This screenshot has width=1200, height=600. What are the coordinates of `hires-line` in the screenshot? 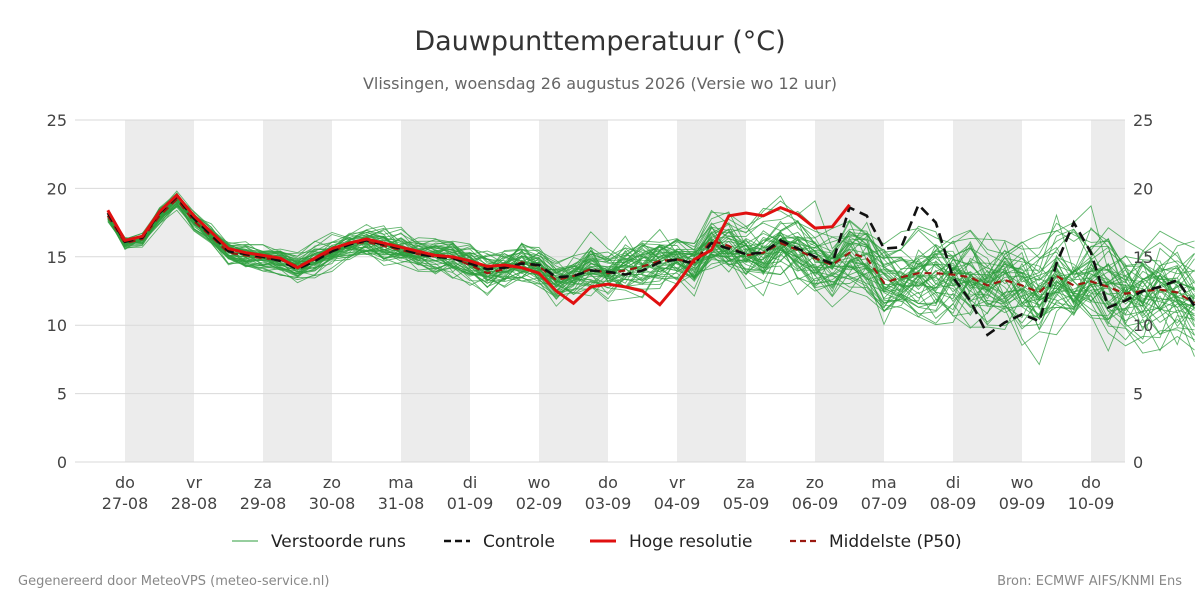 It's located at (478, 250).